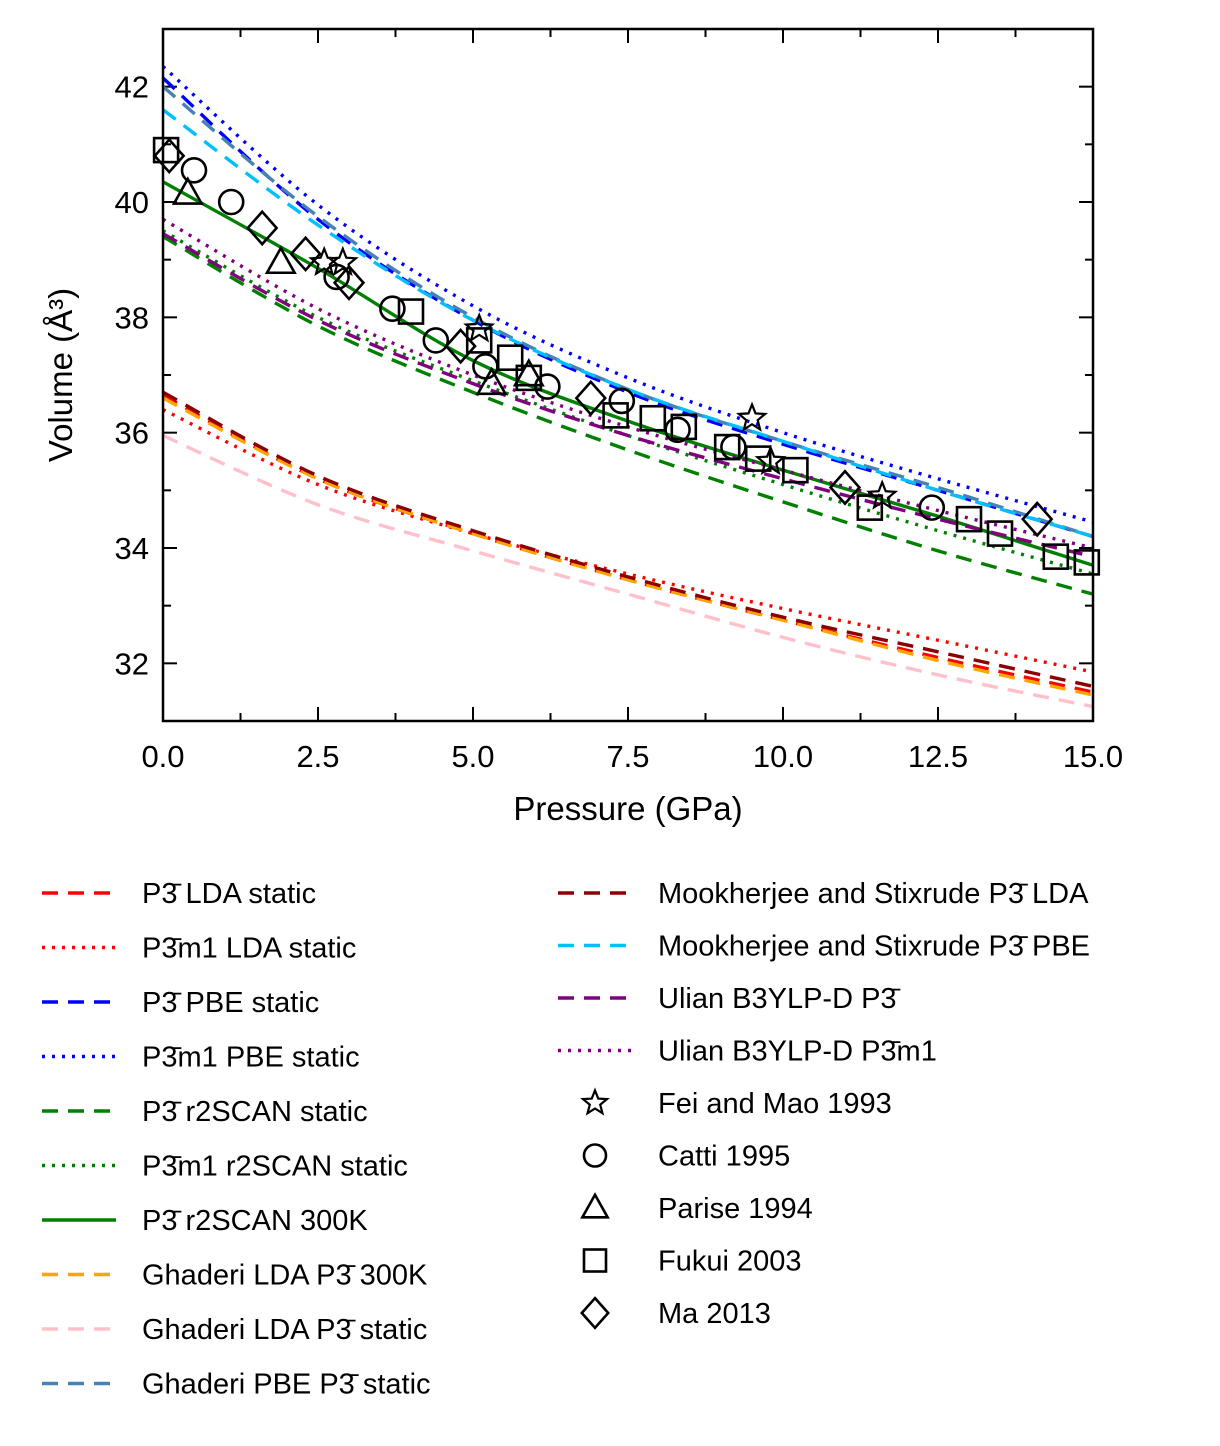 This screenshot has width=1220, height=1446. Describe the element at coordinates (714, 1314) in the screenshot. I see `legend-label: Ma 2013` at that location.